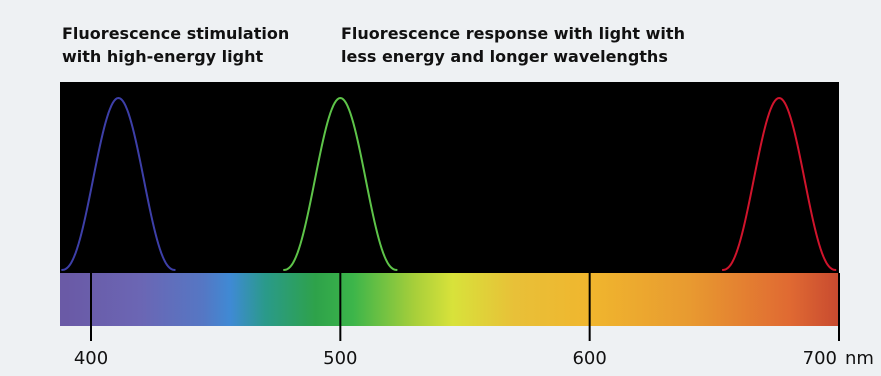 This screenshot has width=881, height=376. What do you see at coordinates (176, 33) in the screenshot?
I see `stimulation-caption-line-1: Fluorescence stimulation` at bounding box center [176, 33].